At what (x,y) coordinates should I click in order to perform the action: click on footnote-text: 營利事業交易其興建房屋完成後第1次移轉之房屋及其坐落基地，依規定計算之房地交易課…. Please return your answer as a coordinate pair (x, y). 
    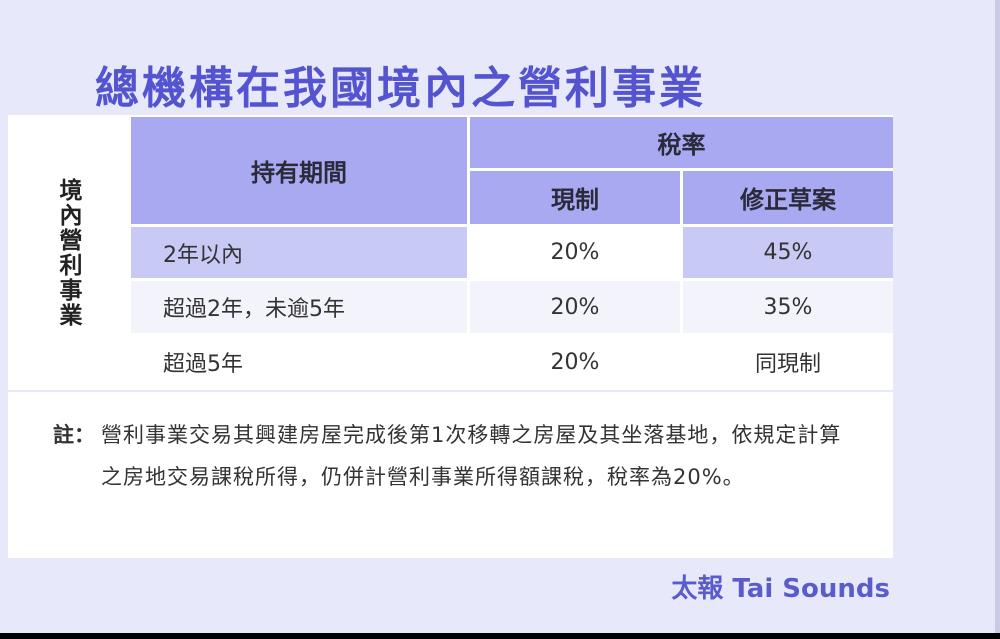
    Looking at the image, I should click on (471, 456).